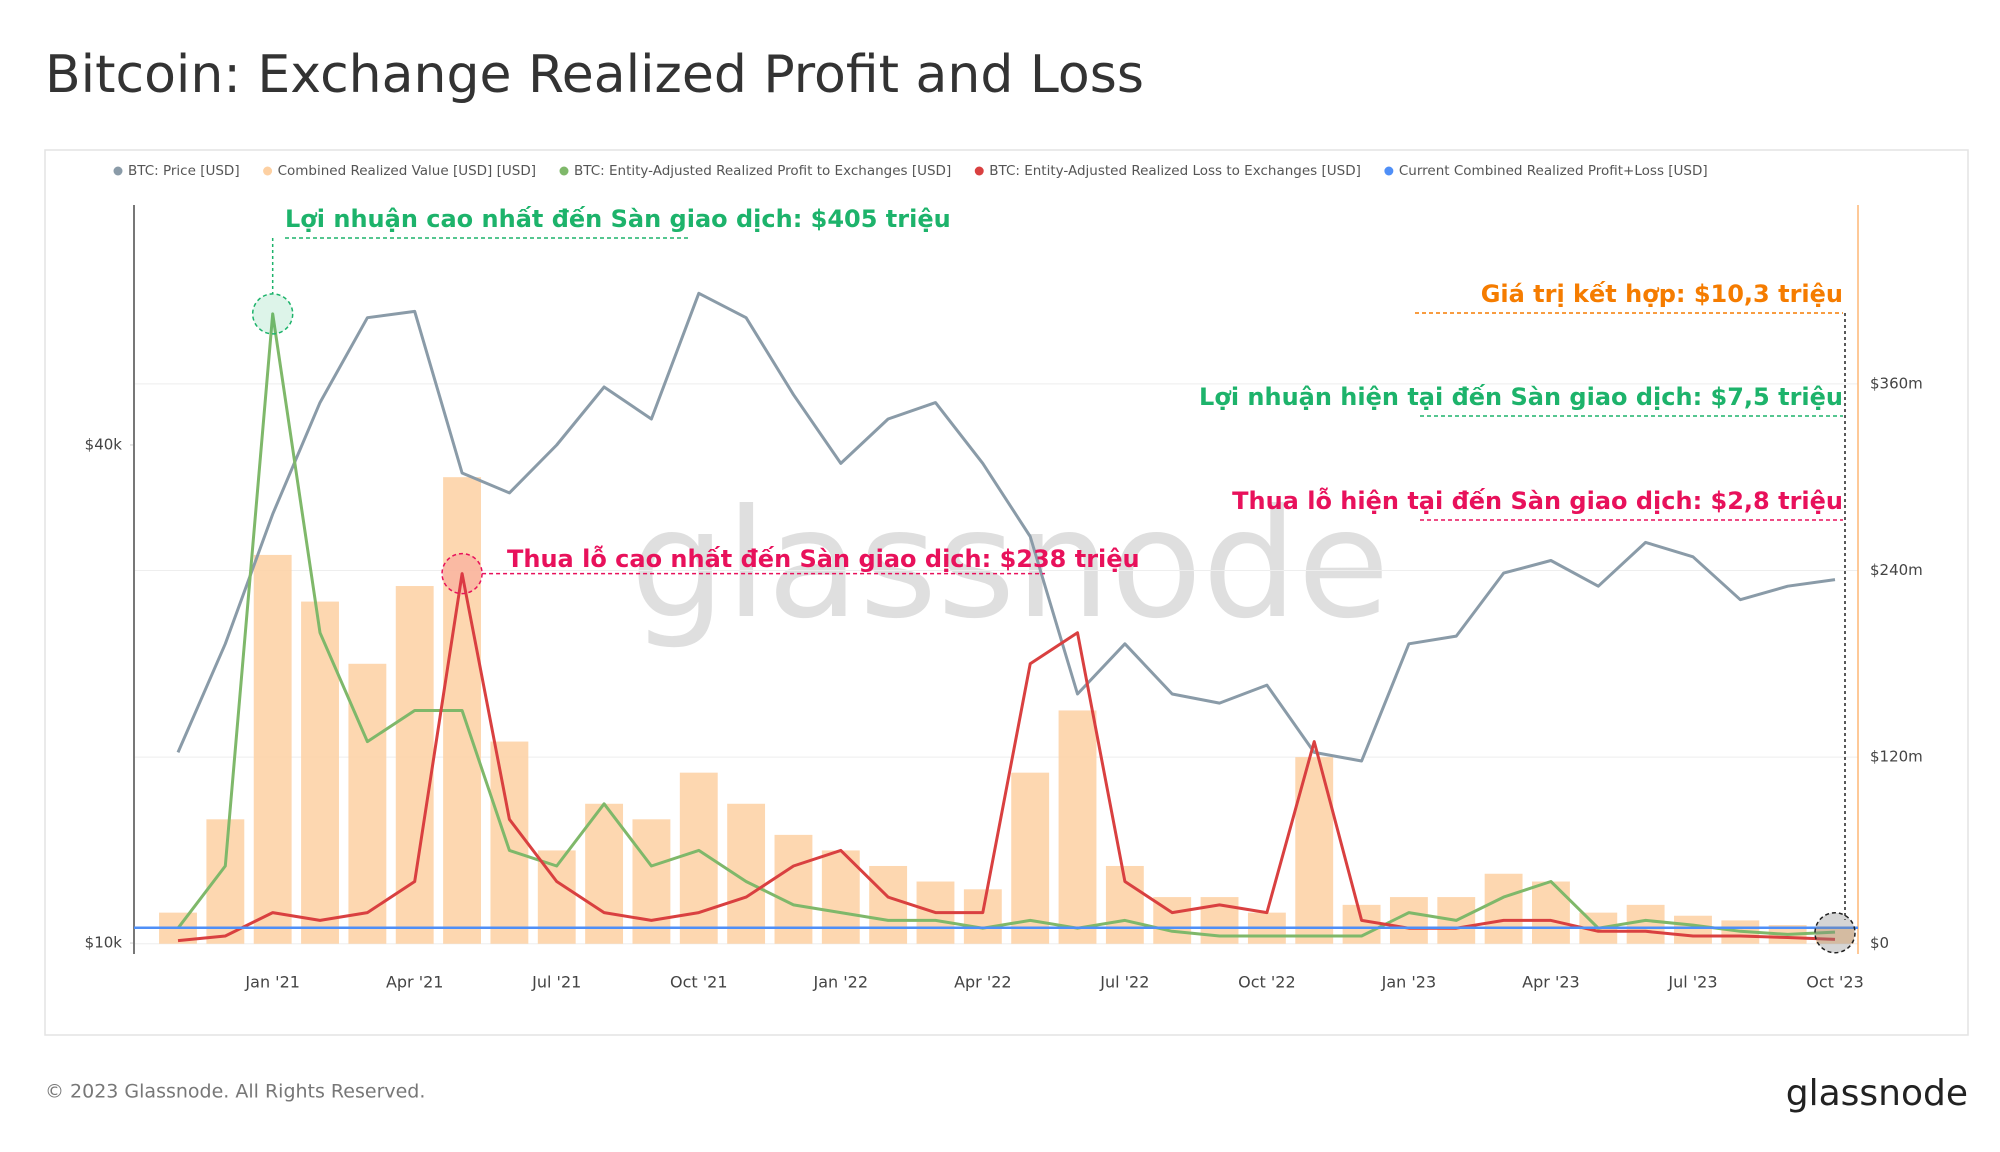 The height and width of the screenshot is (1152, 2000). Describe the element at coordinates (415, 982) in the screenshot. I see `x-tick-label: Apr '21` at that location.